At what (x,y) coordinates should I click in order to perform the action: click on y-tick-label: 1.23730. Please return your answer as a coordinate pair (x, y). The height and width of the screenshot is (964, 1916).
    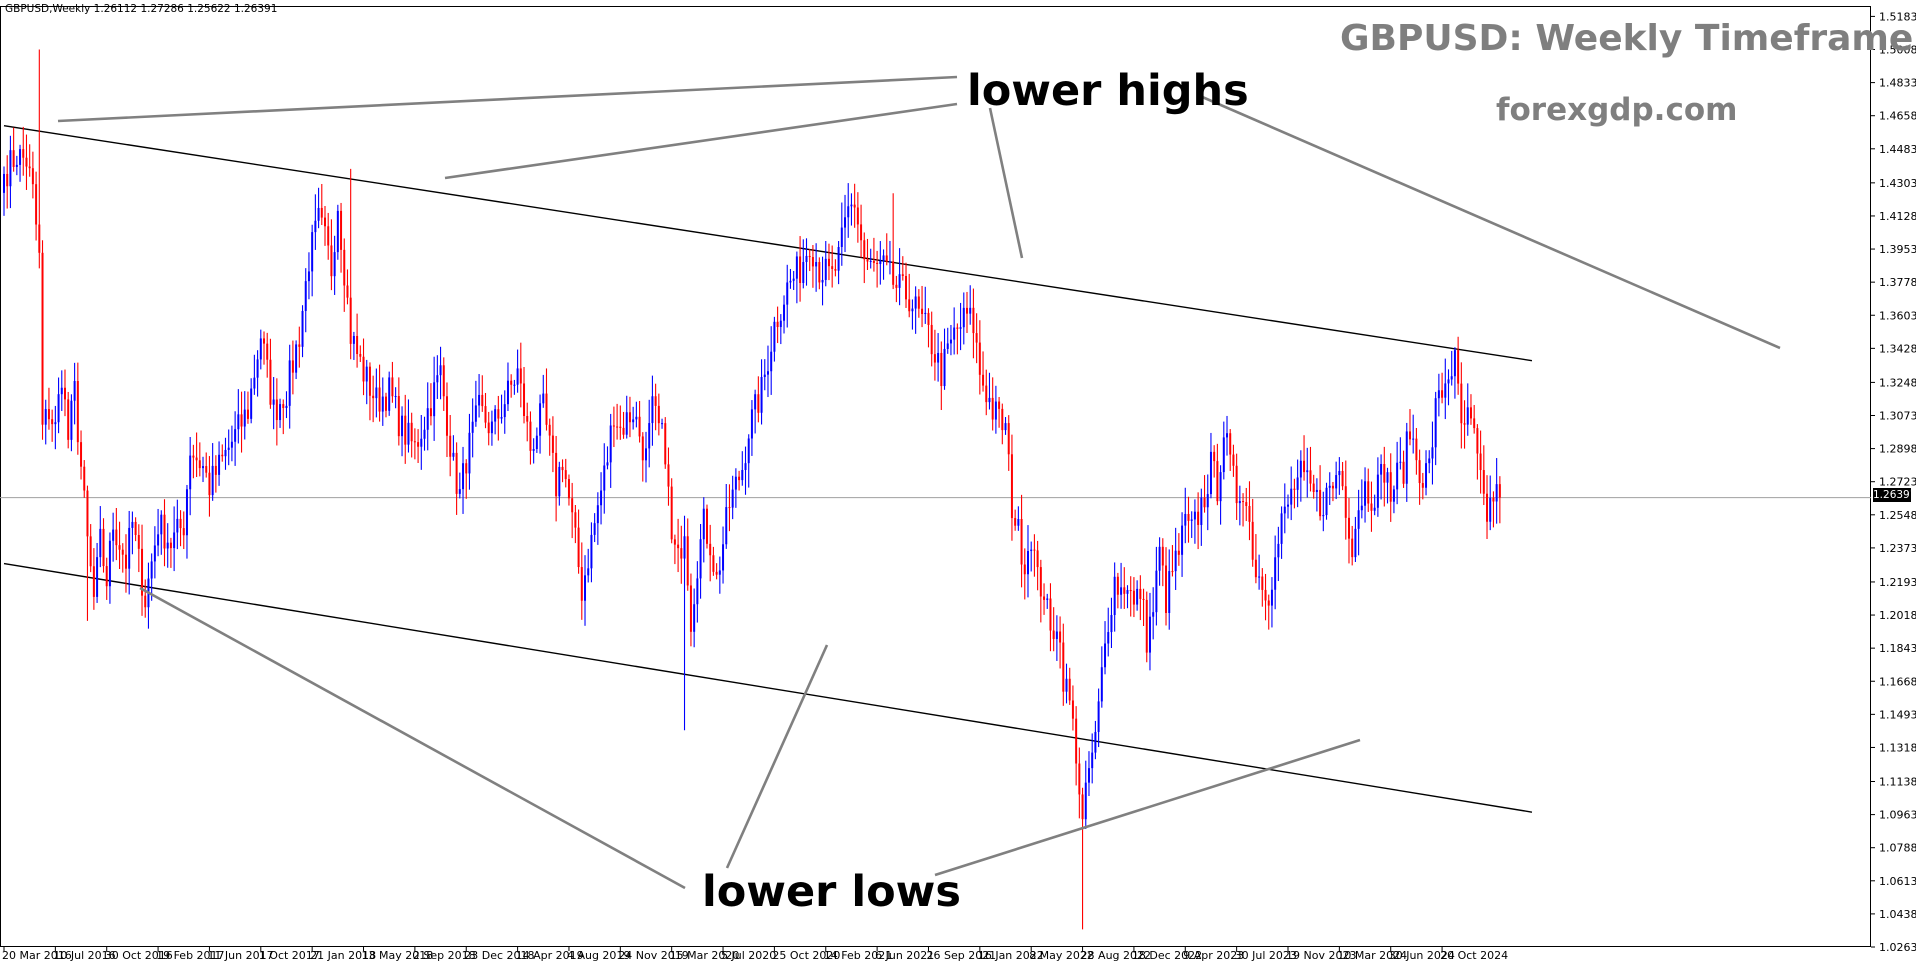
    Looking at the image, I should click on (1897, 548).